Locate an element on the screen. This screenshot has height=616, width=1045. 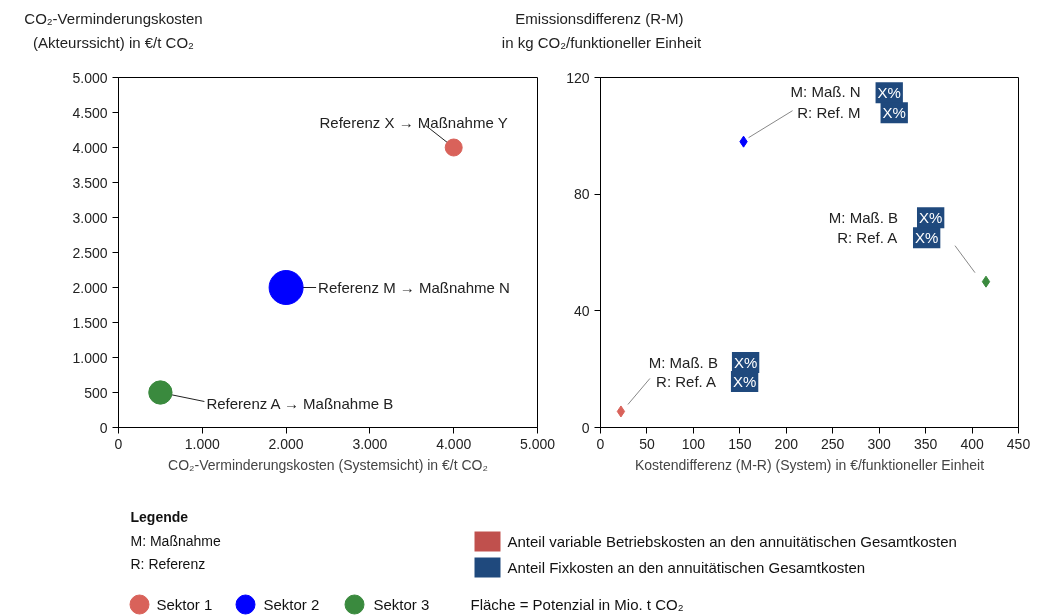
x-axis-title: CO₂-Verminderungskosten (Systemsicht) in €/t CO₂ is located at coordinates (328, 464).